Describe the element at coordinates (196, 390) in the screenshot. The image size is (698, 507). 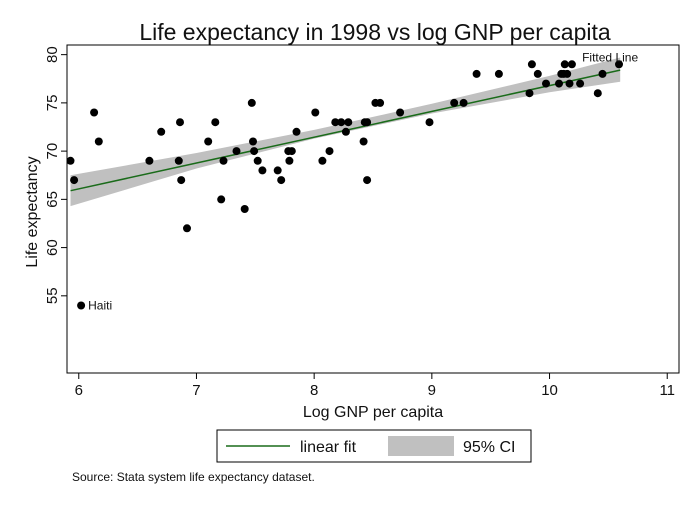
I see `x-tick-label: 7` at that location.